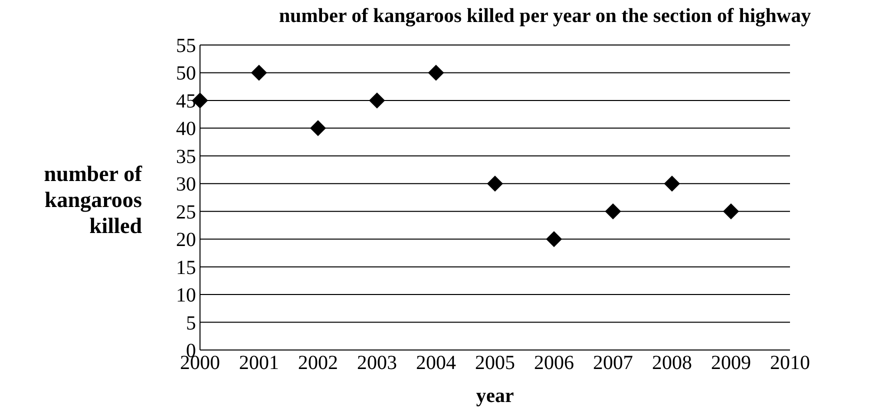  Describe the element at coordinates (191, 323) in the screenshot. I see `y-tick-label: 5` at that location.